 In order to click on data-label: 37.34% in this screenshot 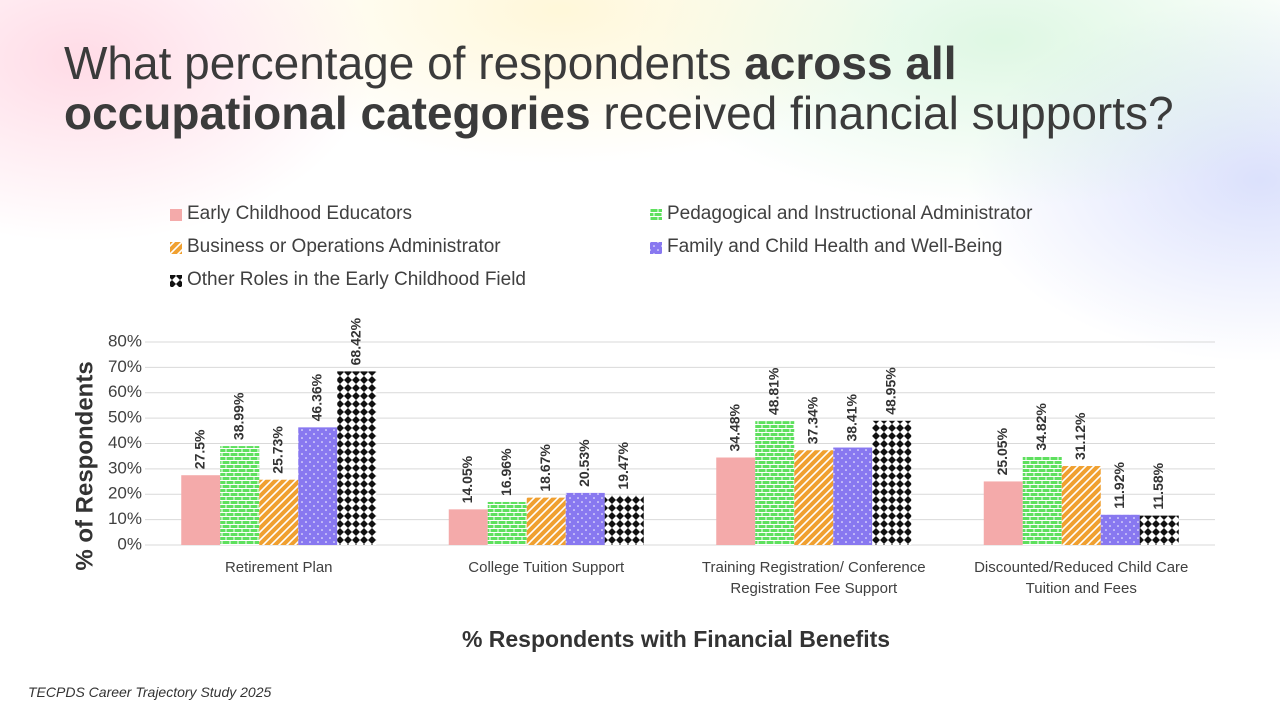, I will do `click(812, 420)`.